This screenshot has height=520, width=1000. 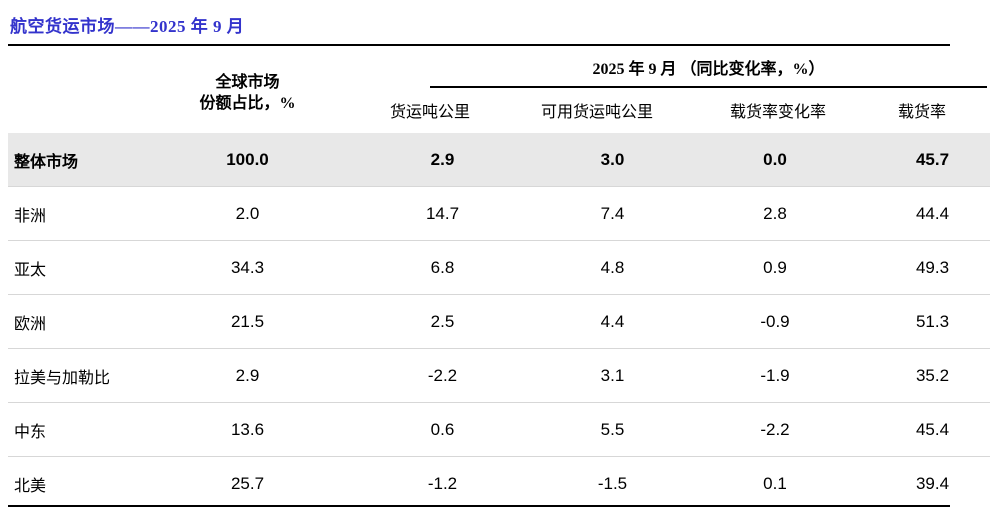 What do you see at coordinates (30, 486) in the screenshot?
I see `region-label: 北美` at bounding box center [30, 486].